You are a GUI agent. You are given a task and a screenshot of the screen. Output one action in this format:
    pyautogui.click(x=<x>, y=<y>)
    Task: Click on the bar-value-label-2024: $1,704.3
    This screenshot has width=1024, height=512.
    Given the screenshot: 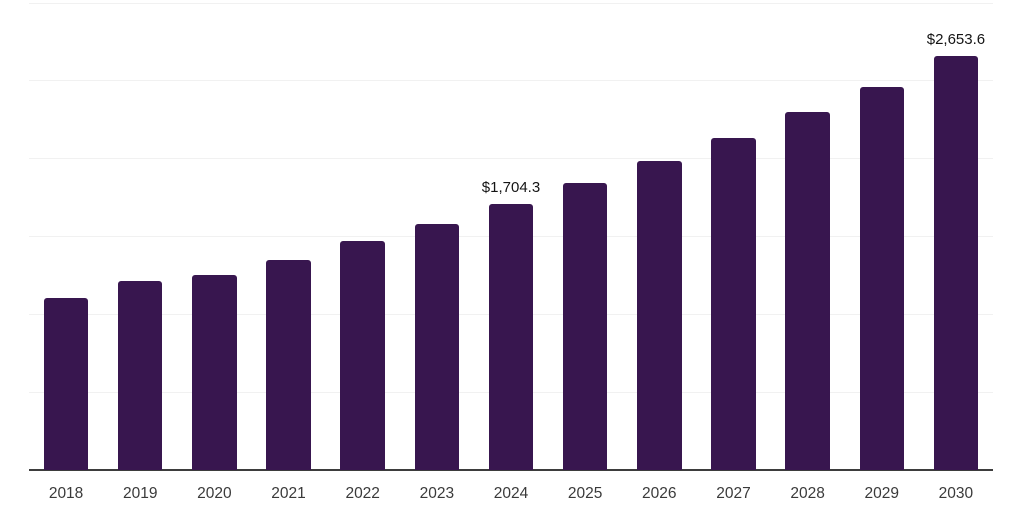 What is the action you would take?
    pyautogui.click(x=511, y=188)
    